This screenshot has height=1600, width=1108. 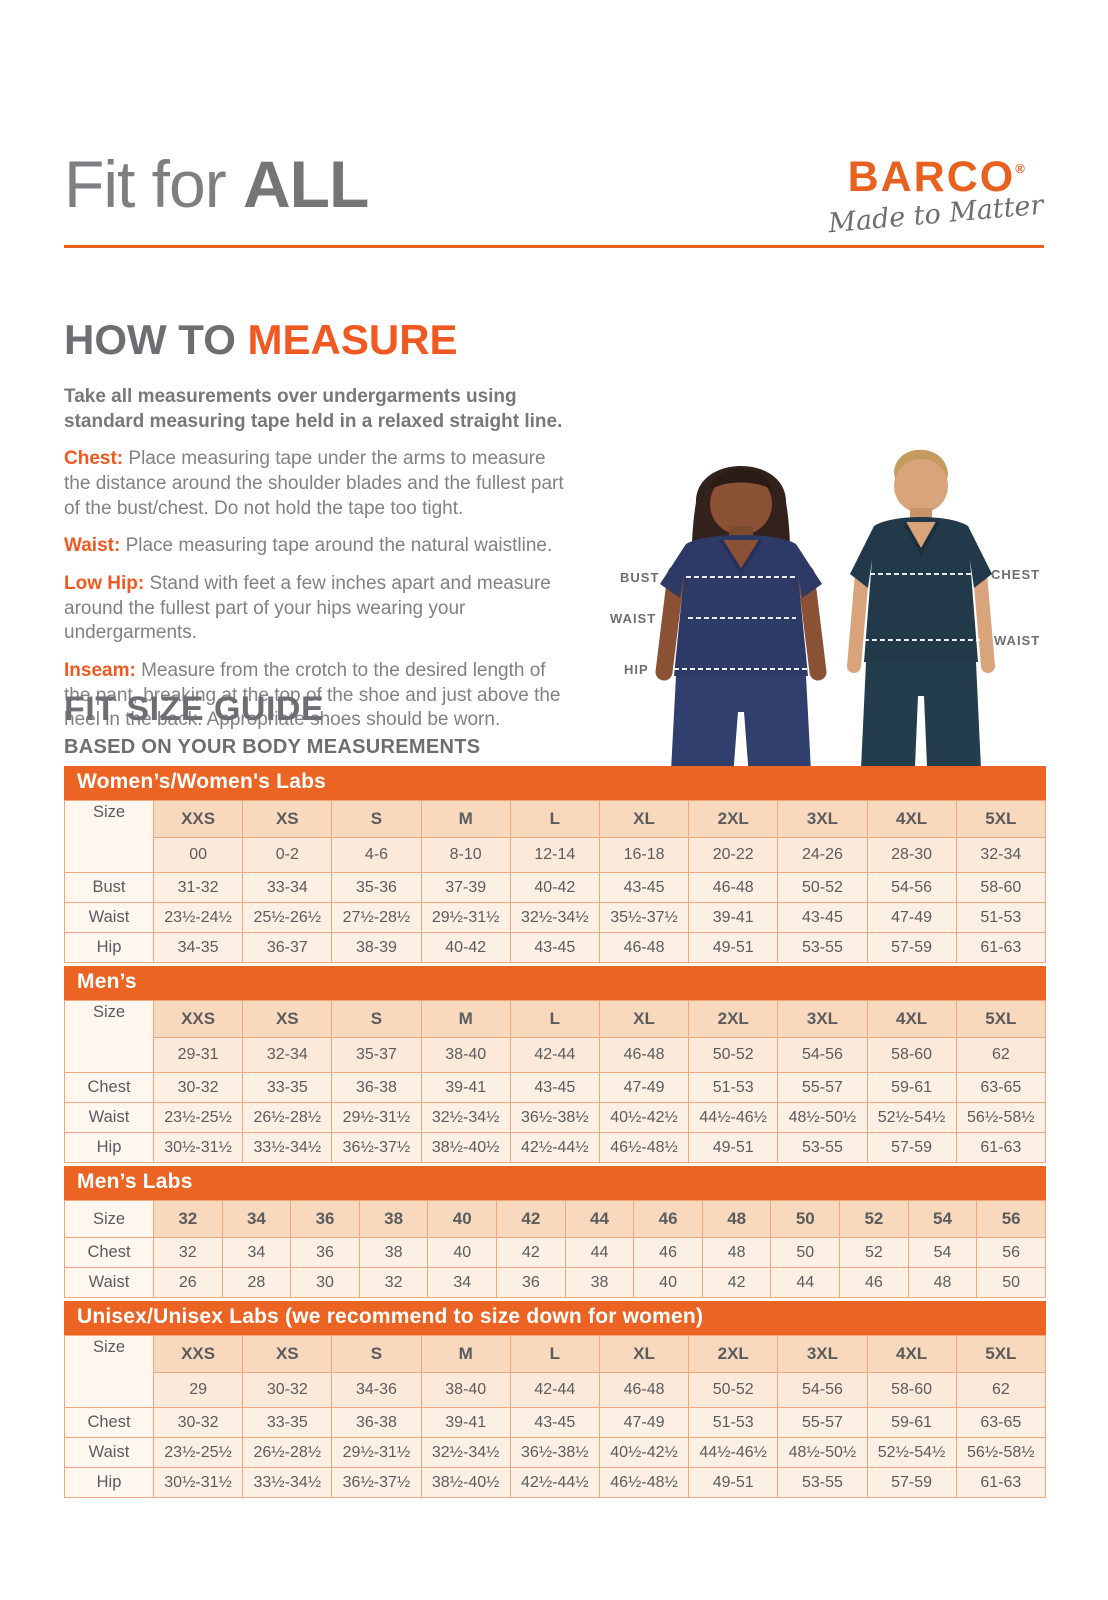 I want to click on measurement-cell: 61-63, so click(x=1001, y=1147).